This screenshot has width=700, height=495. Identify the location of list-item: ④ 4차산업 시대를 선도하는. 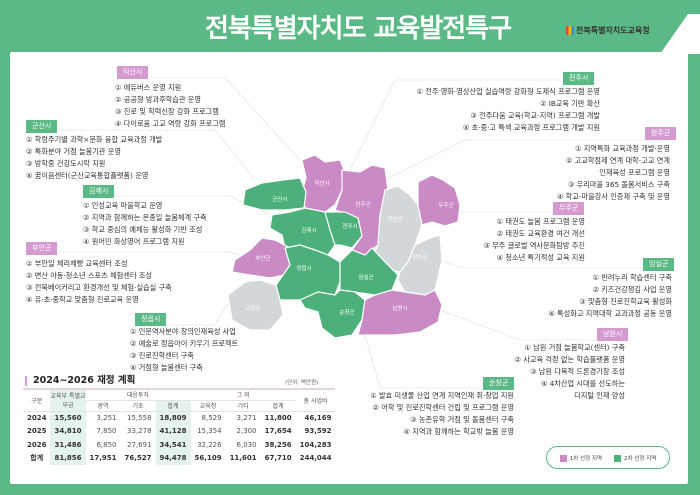
(583, 383).